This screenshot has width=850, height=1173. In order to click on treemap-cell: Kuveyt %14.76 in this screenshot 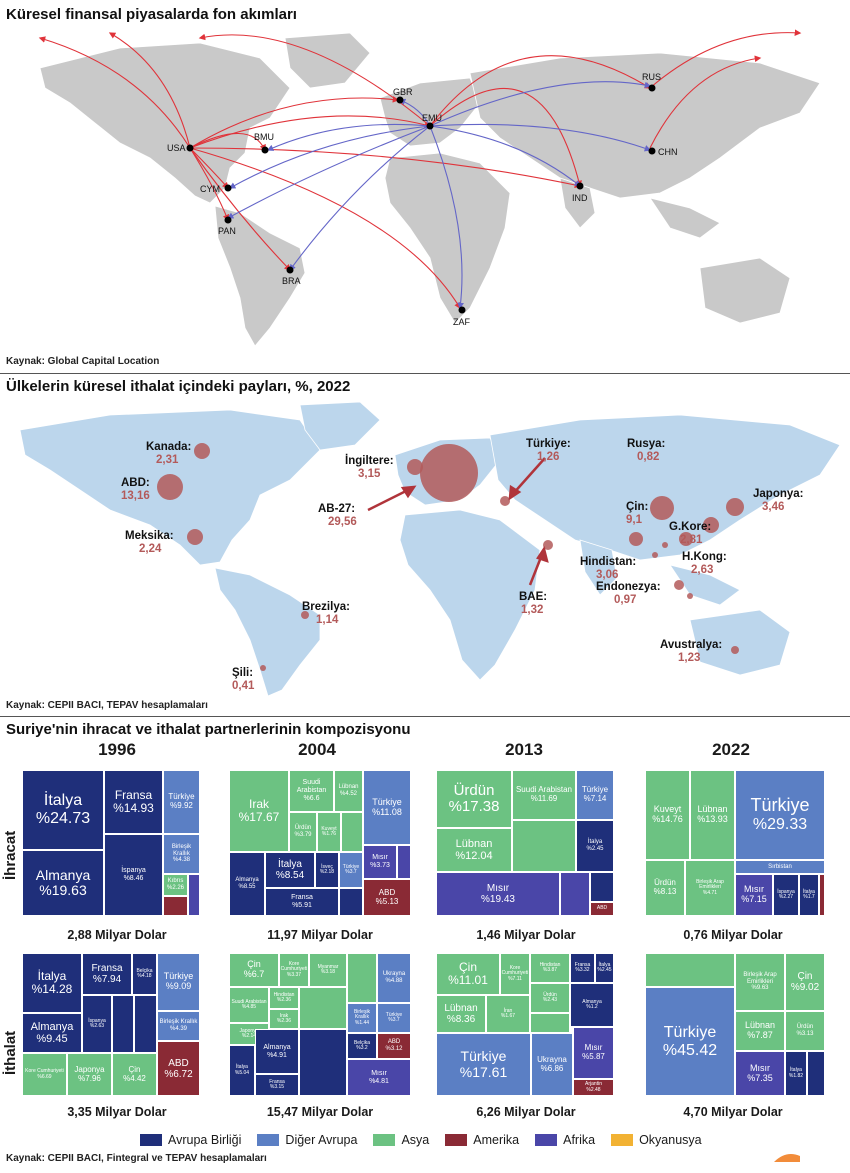, I will do `click(667, 815)`.